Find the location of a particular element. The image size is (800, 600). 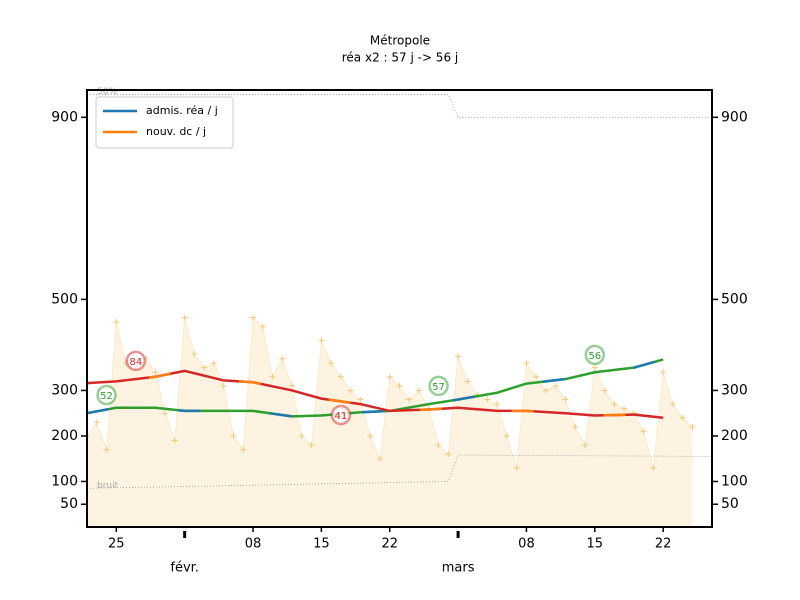

threshold-label: bruit is located at coordinates (108, 486).